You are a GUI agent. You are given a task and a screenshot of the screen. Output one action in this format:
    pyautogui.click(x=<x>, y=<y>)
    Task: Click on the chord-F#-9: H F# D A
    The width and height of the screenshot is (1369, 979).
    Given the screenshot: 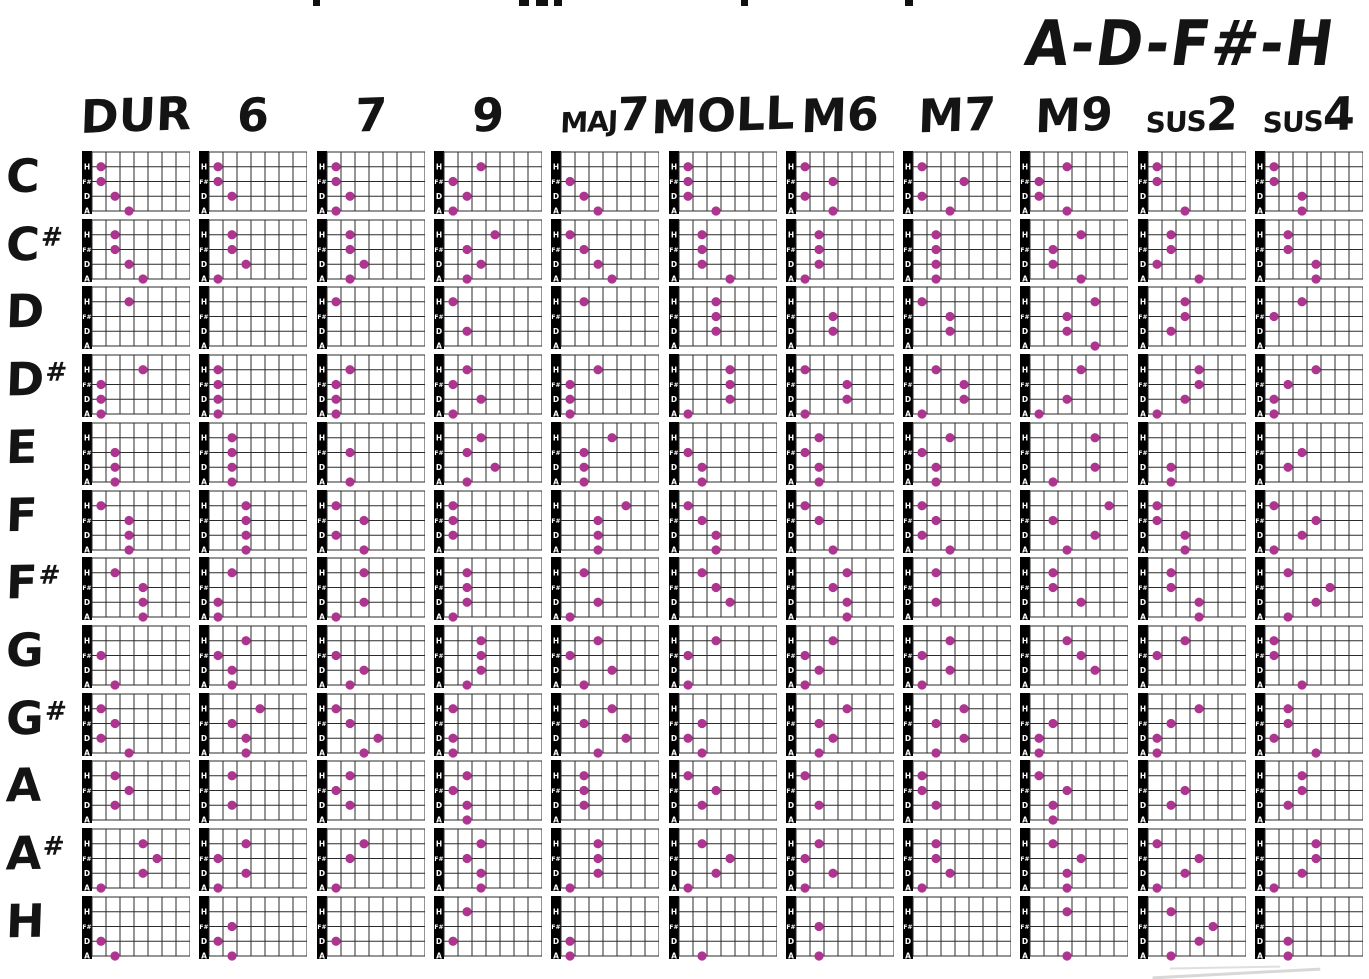 What is the action you would take?
    pyautogui.click(x=488, y=589)
    